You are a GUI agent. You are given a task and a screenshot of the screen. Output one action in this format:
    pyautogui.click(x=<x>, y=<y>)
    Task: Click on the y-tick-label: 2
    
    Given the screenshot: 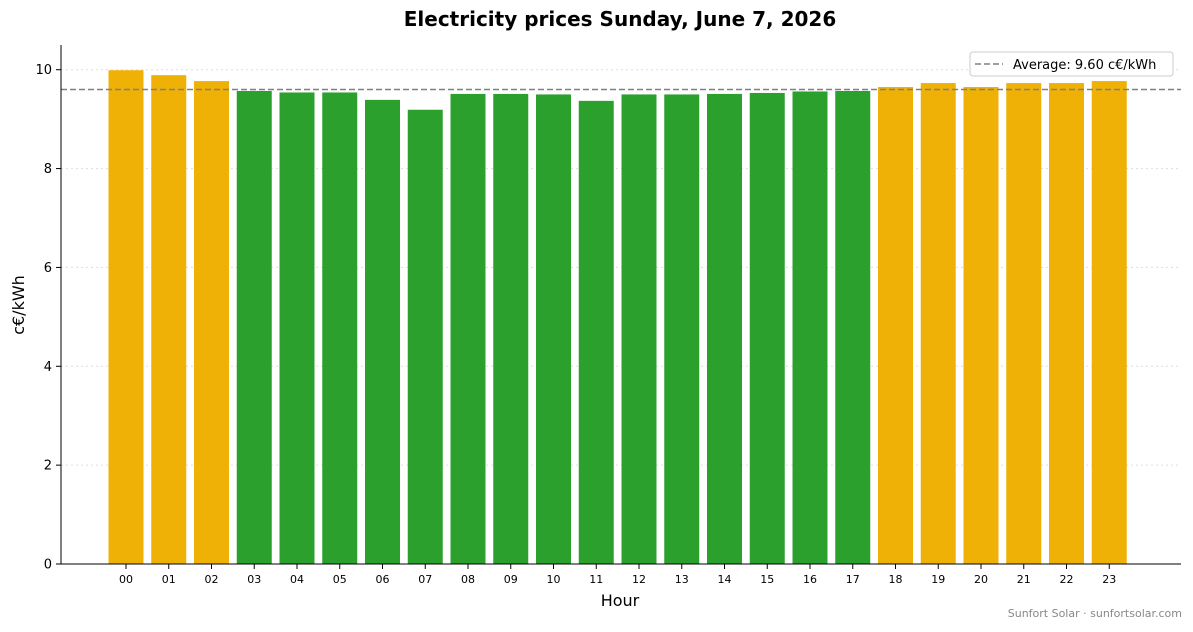 What is the action you would take?
    pyautogui.click(x=48, y=466)
    